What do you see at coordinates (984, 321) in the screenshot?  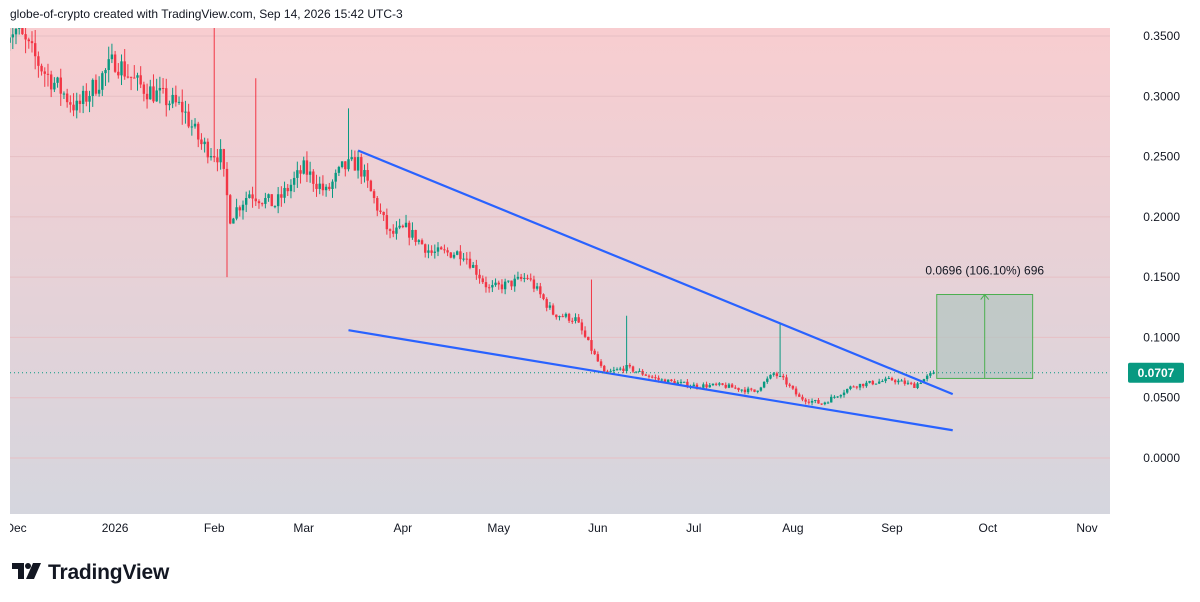 I see `price-range-measure: 0.0696 (106.10%) 696` at bounding box center [984, 321].